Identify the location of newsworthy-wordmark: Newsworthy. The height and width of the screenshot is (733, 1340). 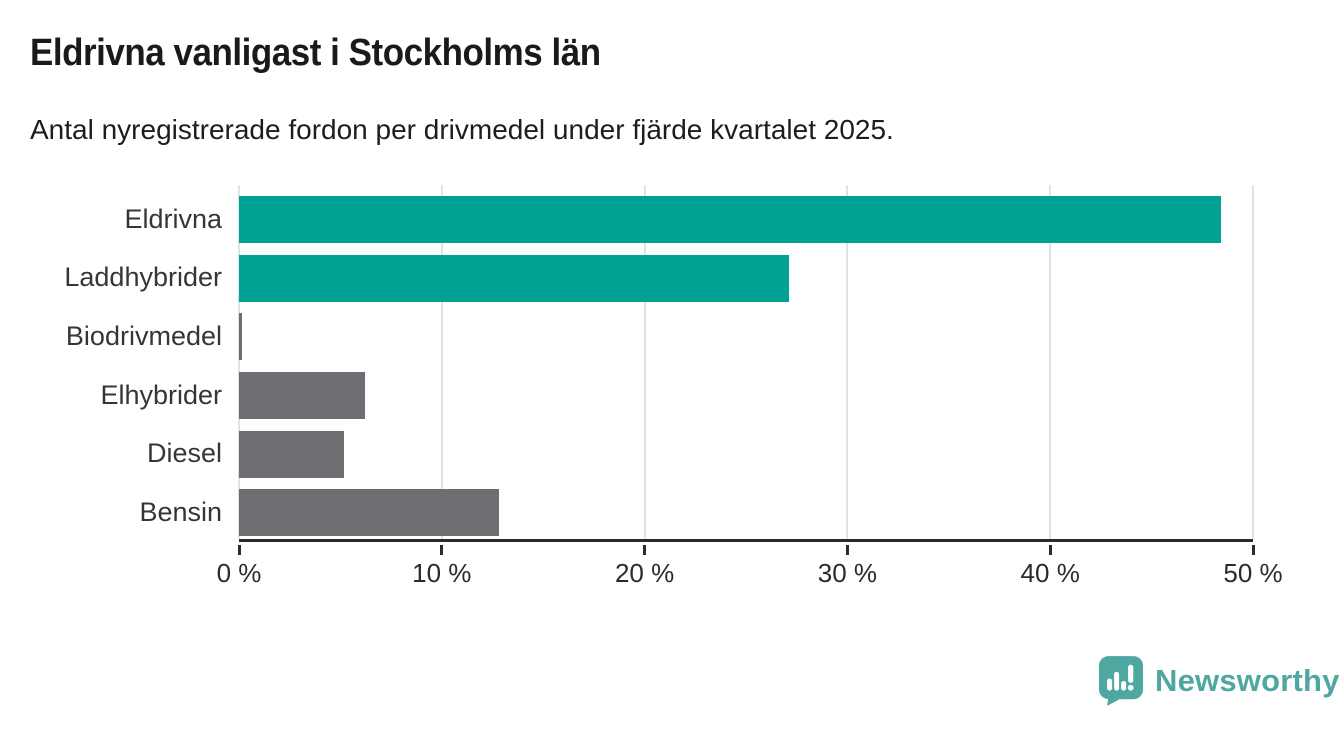
(1247, 680).